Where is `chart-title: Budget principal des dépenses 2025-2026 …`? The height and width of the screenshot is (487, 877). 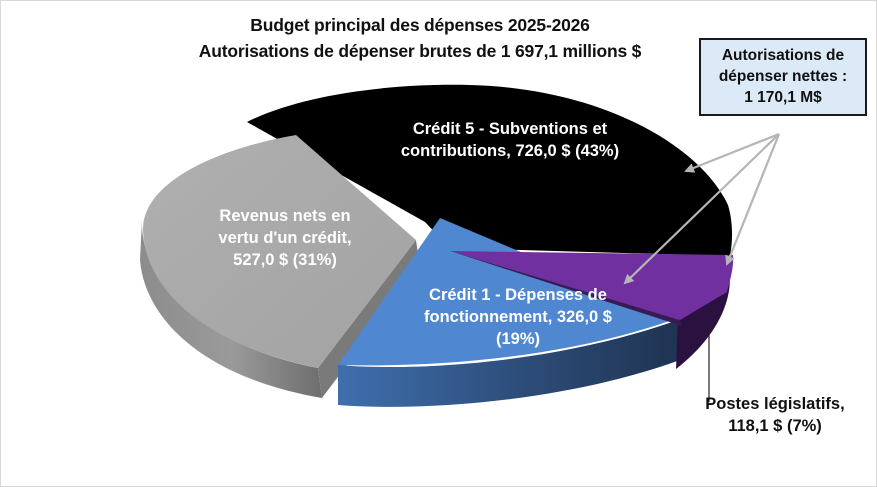
chart-title: Budget principal des dépenses 2025-2026 … is located at coordinates (420, 38).